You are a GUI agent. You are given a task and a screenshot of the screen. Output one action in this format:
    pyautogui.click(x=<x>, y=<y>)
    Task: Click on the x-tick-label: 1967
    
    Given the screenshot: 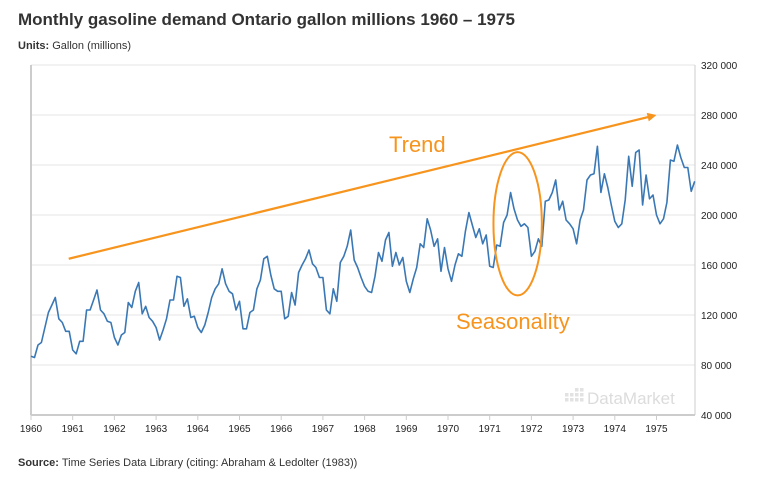 What is the action you would take?
    pyautogui.click(x=323, y=429)
    